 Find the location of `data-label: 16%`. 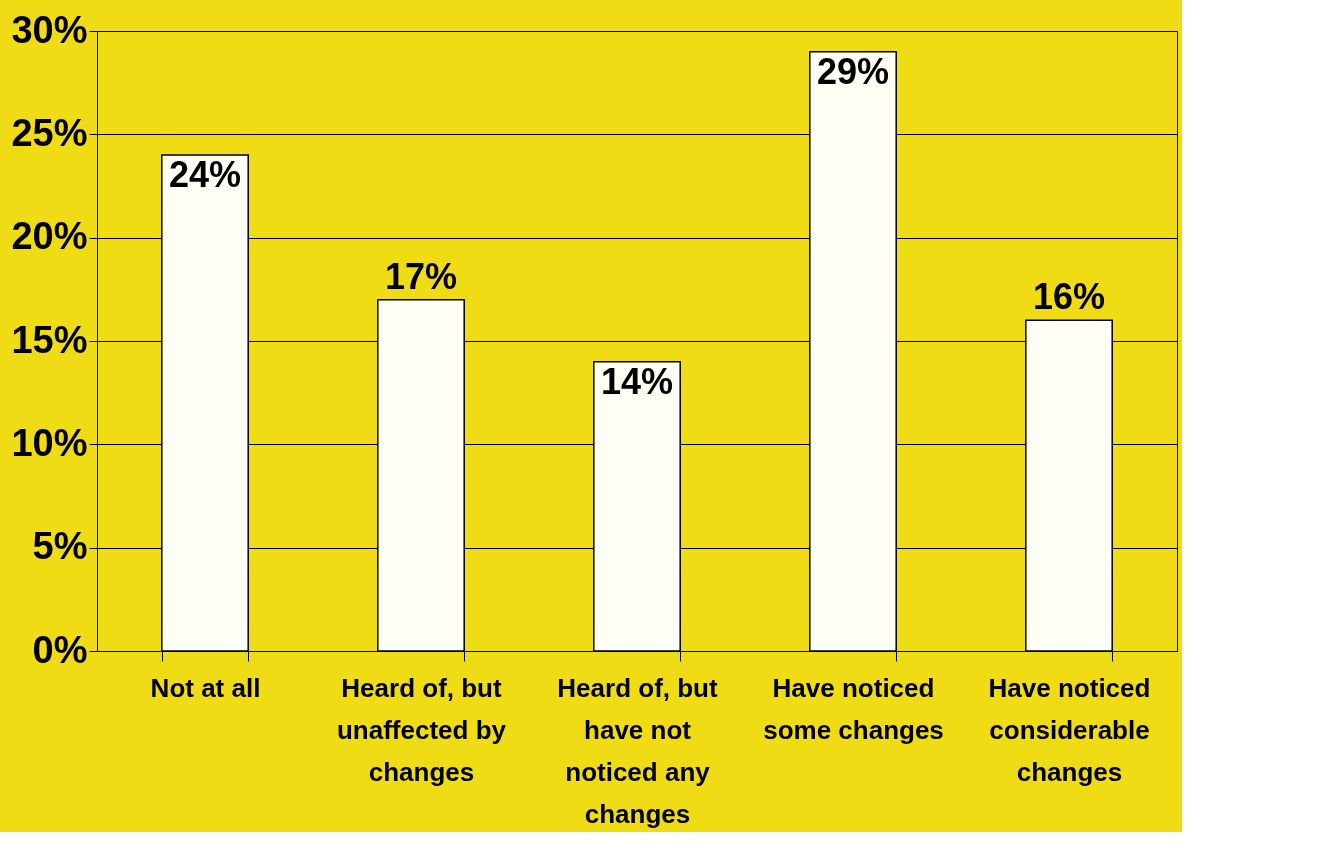

data-label: 16% is located at coordinates (1069, 297).